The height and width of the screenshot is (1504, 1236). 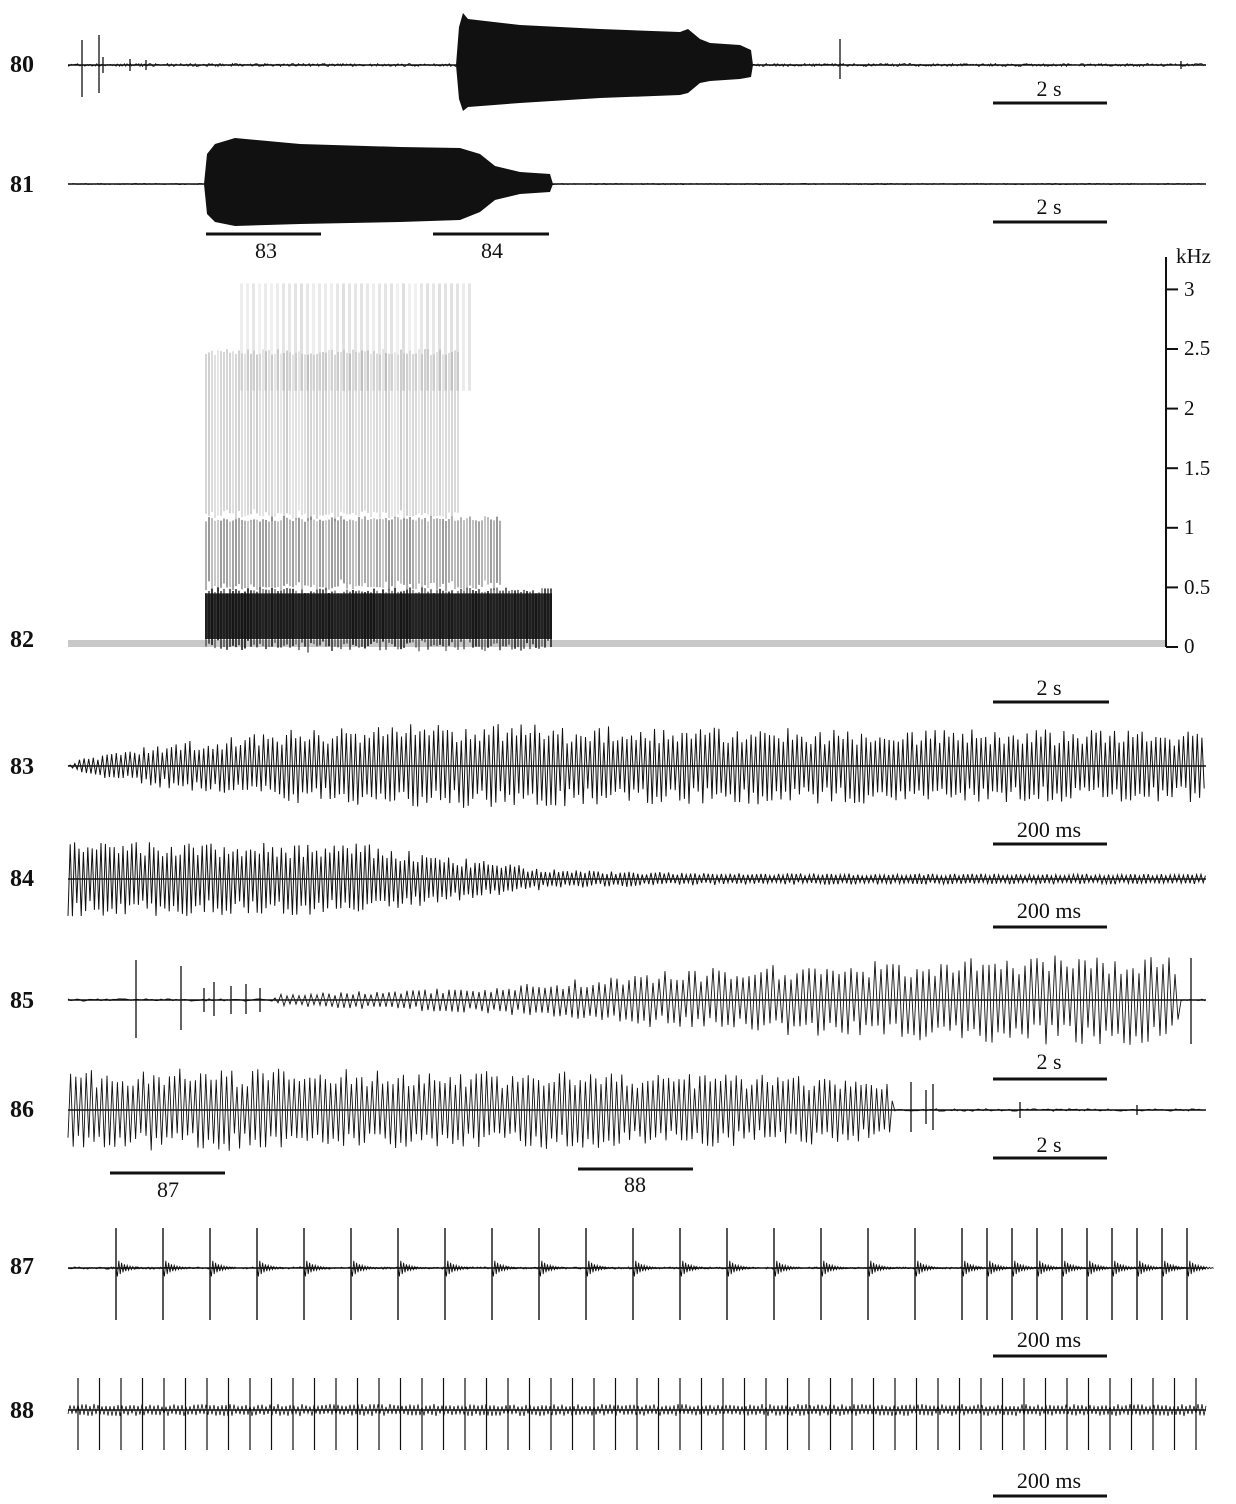 What do you see at coordinates (22, 65) in the screenshot?
I see `panel-label-80: 80` at bounding box center [22, 65].